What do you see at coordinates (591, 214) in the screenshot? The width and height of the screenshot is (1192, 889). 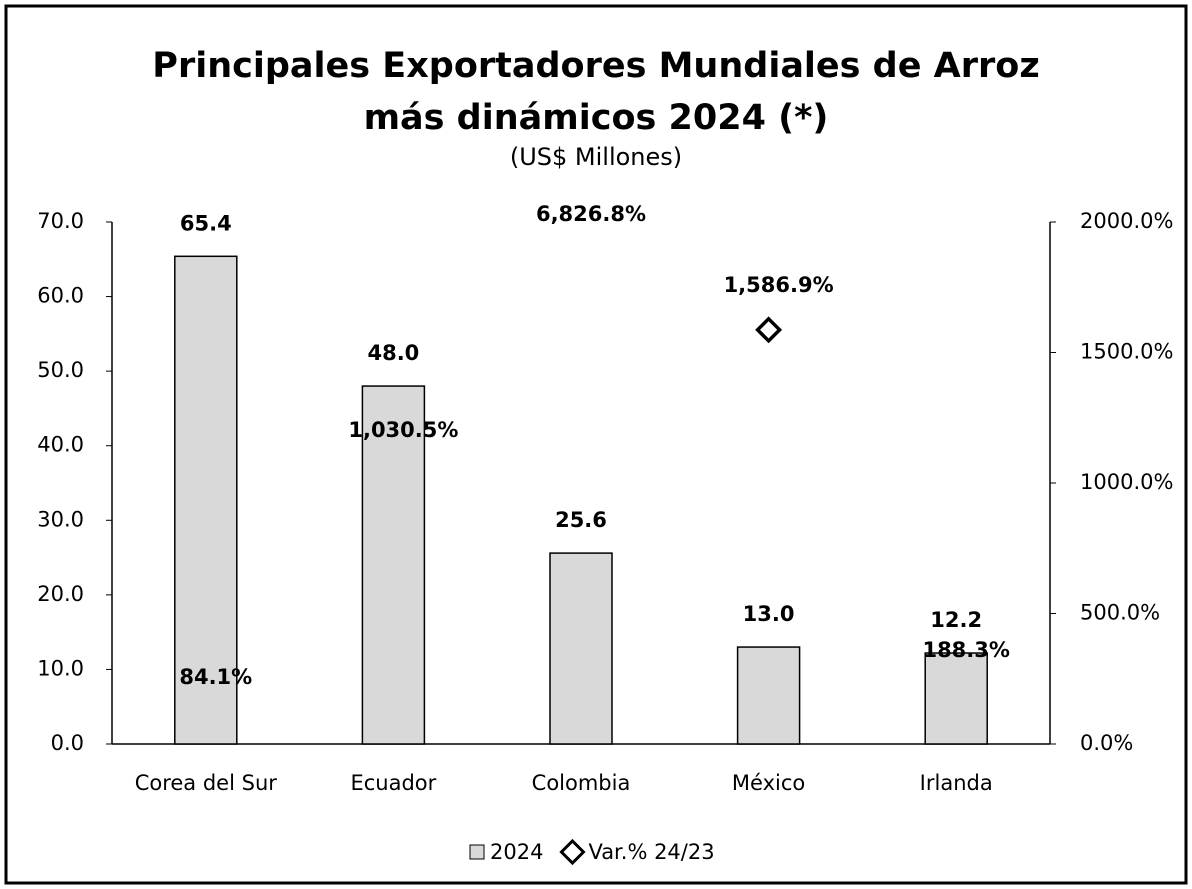 I see `data-label: 6,826.8%` at bounding box center [591, 214].